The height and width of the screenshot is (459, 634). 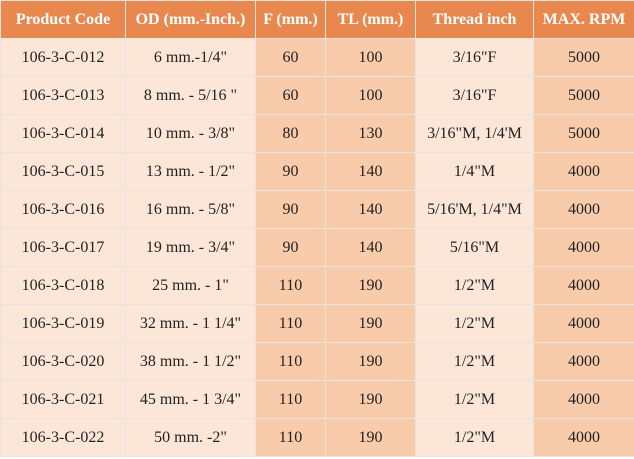 What do you see at coordinates (474, 133) in the screenshot?
I see `table-cell: 3/16"M, 1/4'M` at bounding box center [474, 133].